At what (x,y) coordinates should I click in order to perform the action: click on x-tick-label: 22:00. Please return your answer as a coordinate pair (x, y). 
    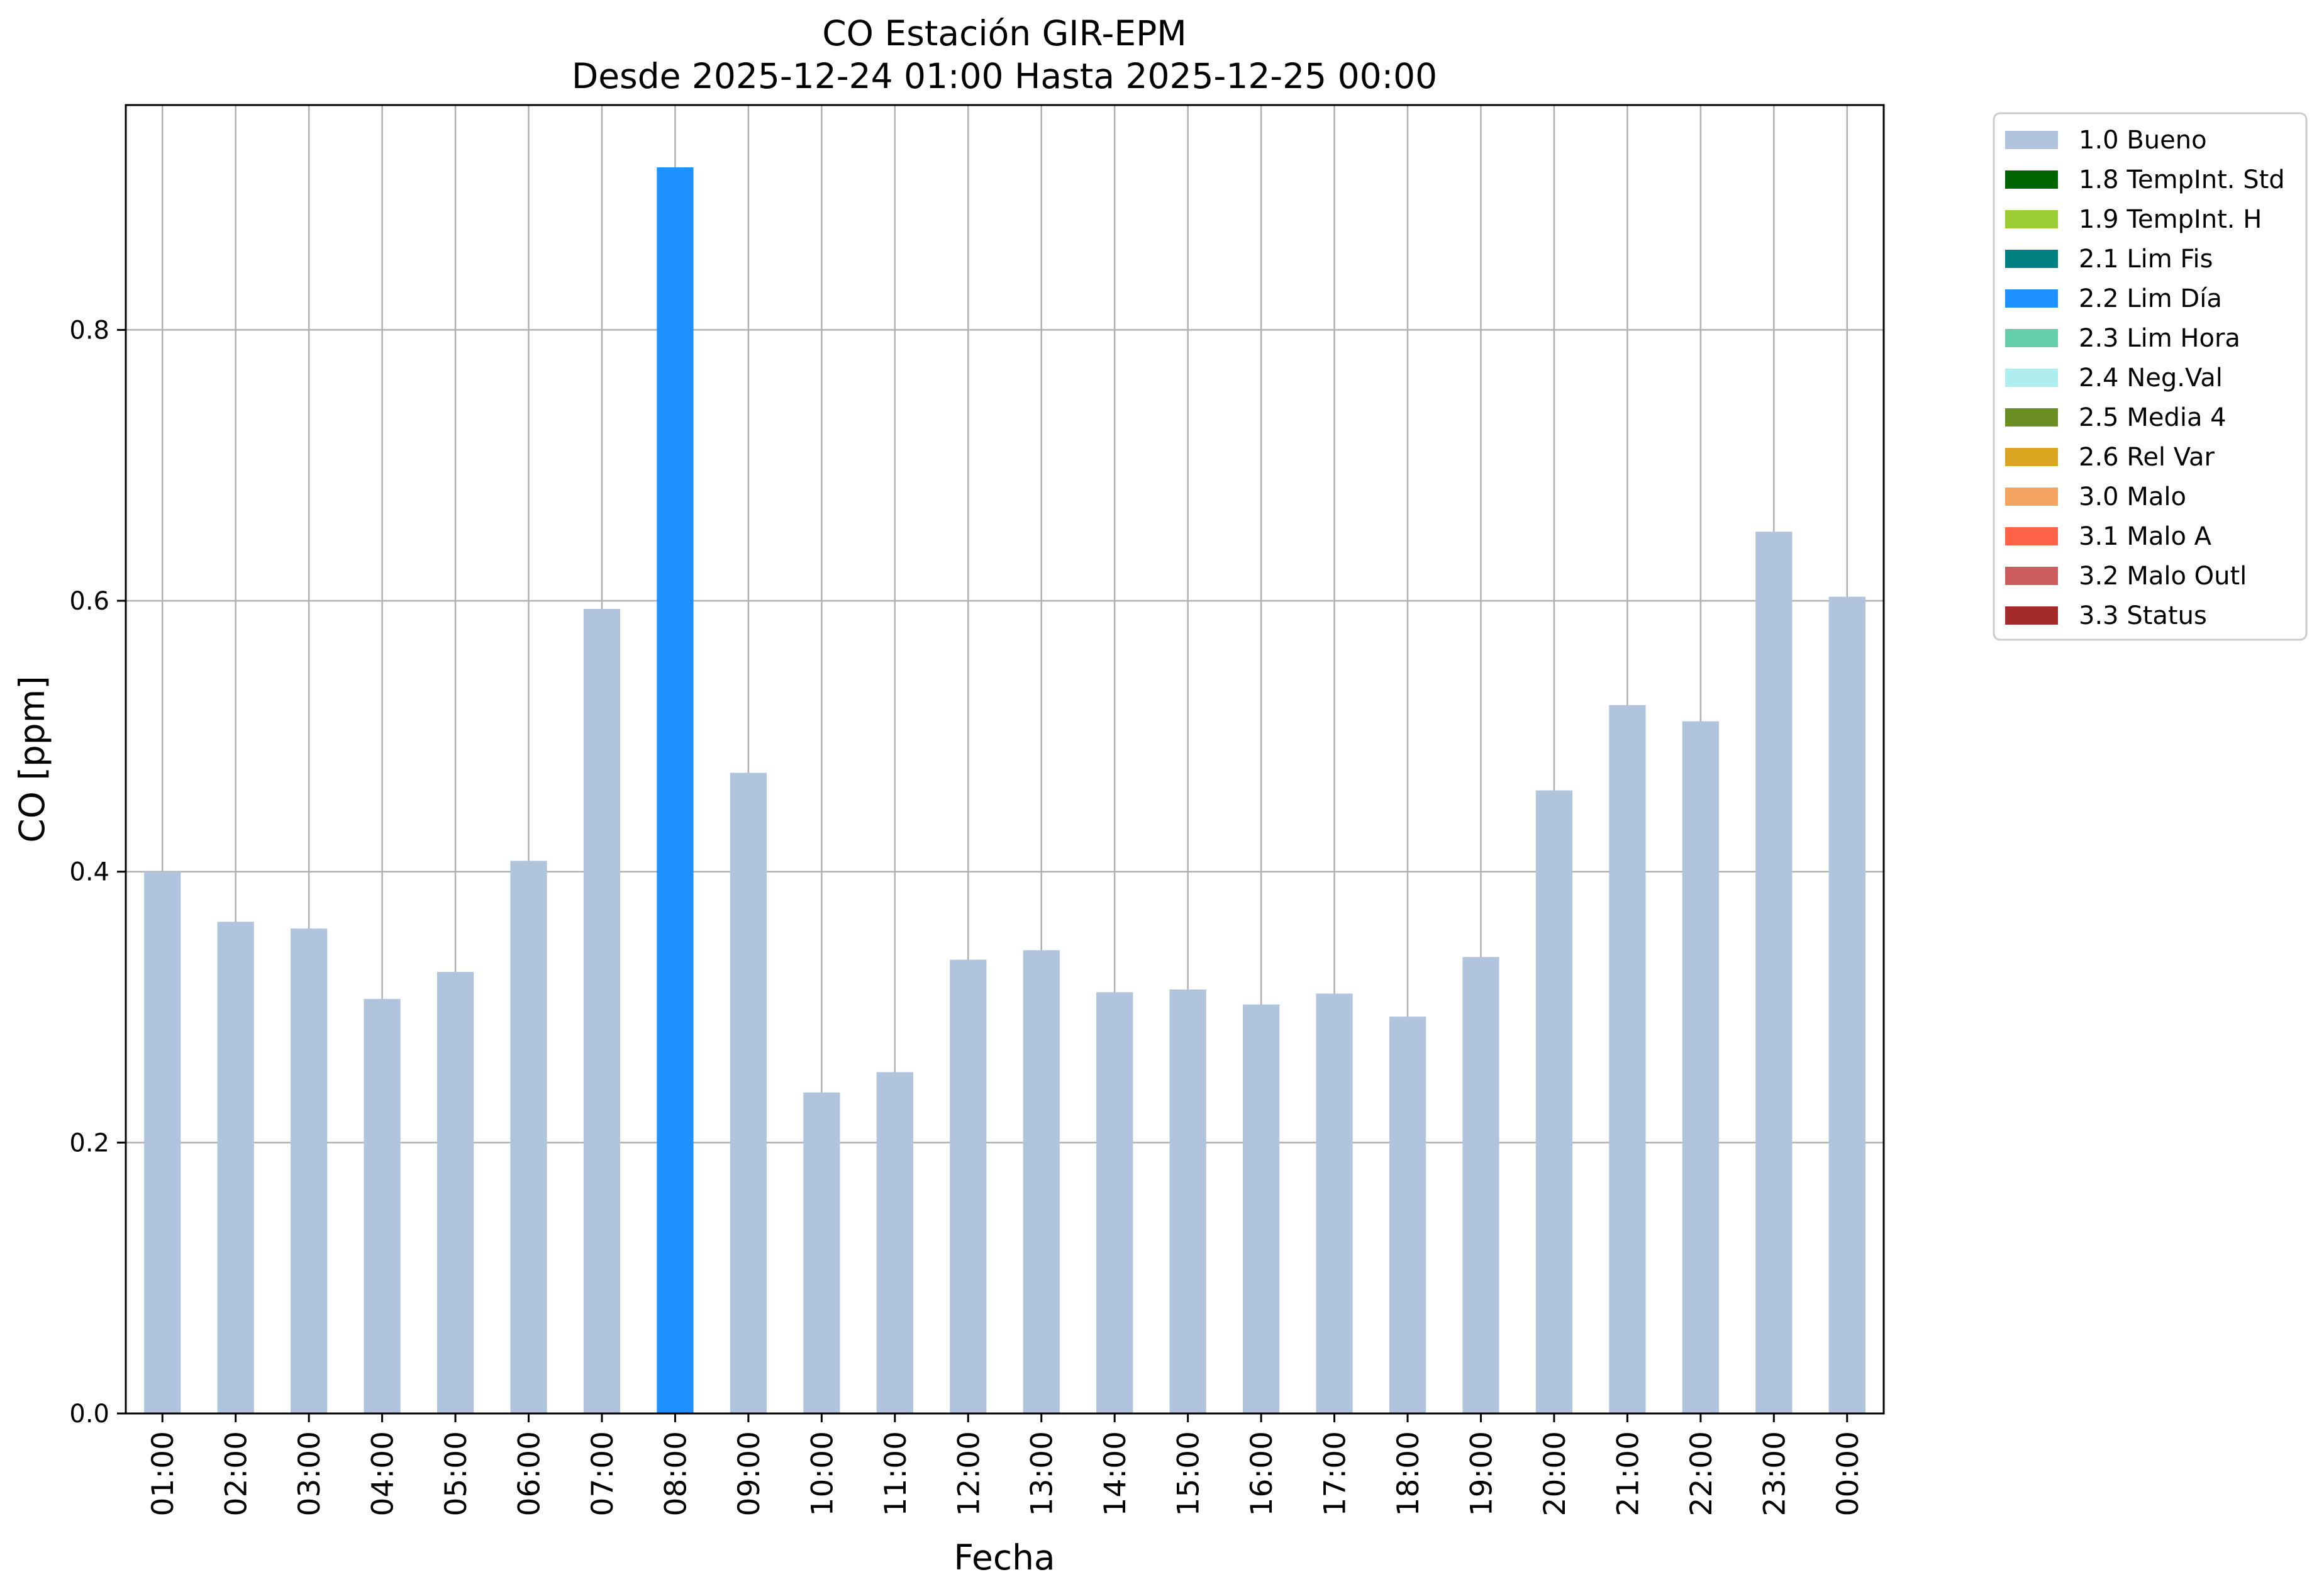
    Looking at the image, I should click on (1701, 1473).